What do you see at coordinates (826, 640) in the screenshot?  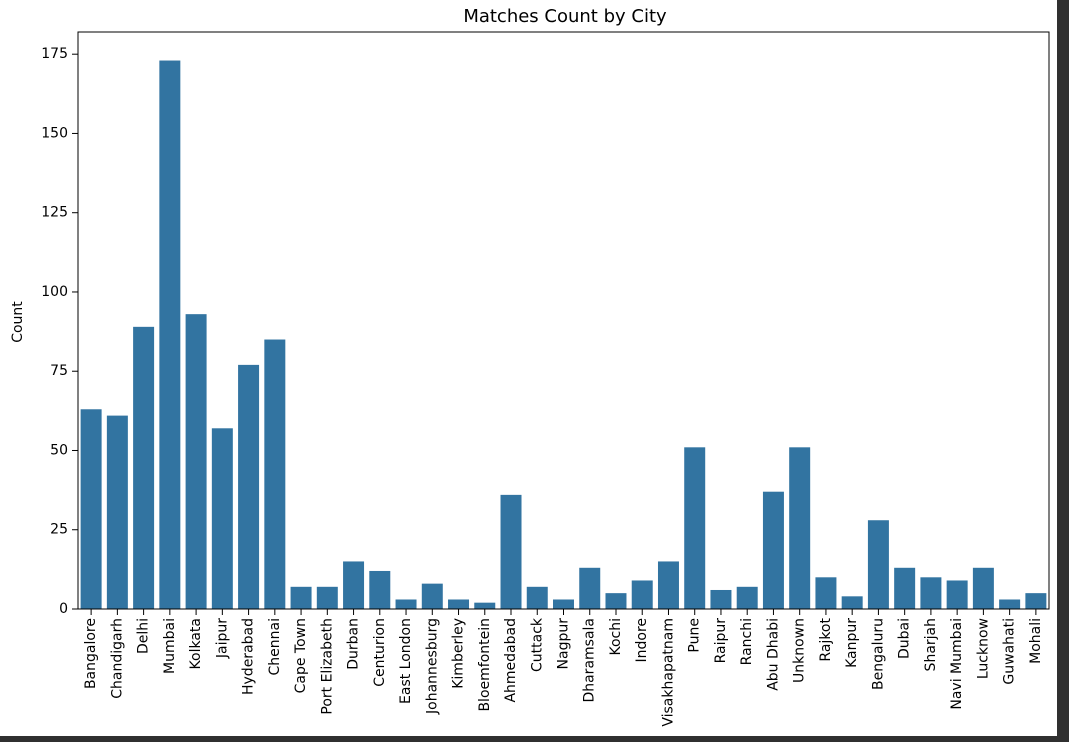 I see `x-tick-label: Rajkot` at bounding box center [826, 640].